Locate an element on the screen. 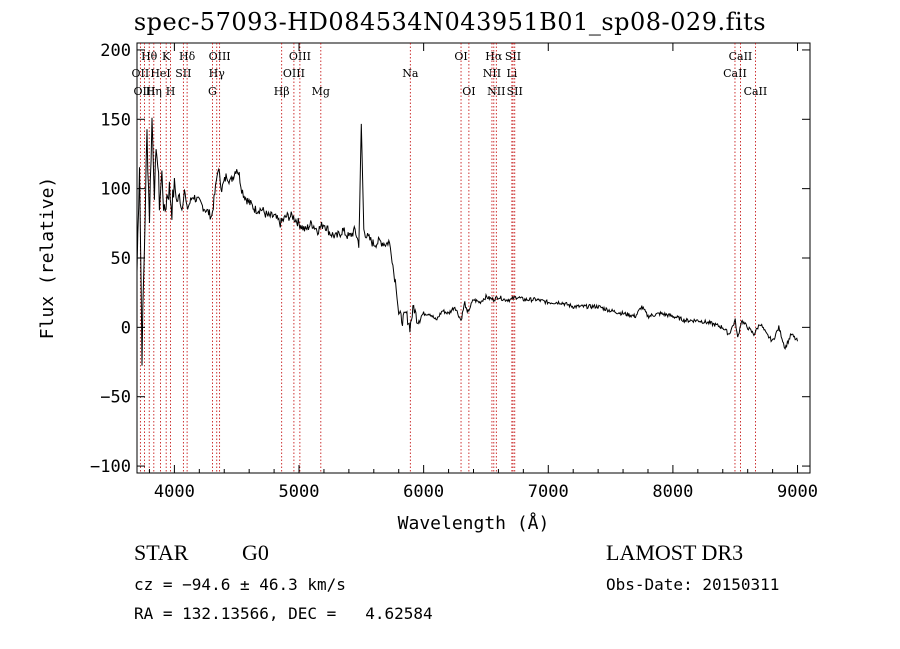 This screenshot has height=649, width=900. line-label-25: CaII is located at coordinates (741, 56).